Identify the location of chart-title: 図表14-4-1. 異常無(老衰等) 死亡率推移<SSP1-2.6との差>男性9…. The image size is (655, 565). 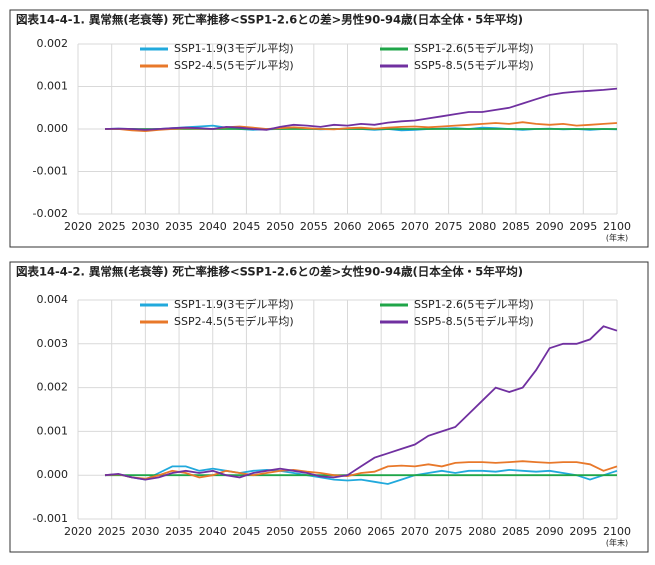
(269, 20).